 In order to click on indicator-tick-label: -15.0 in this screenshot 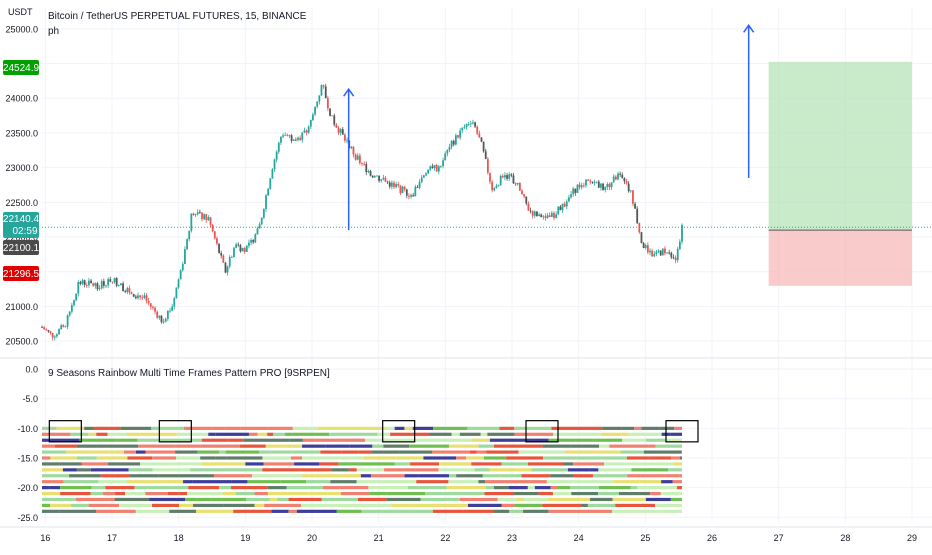, I will do `click(27, 459)`.